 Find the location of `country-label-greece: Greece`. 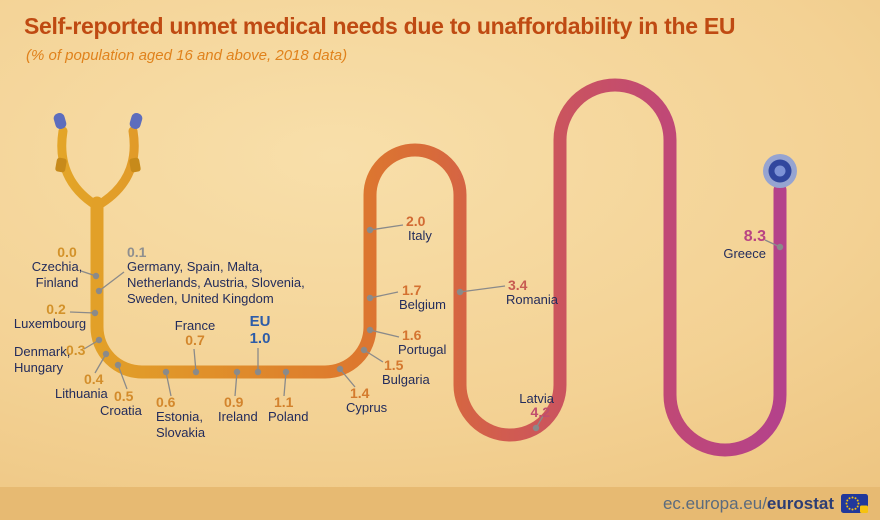

country-label-greece: Greece is located at coordinates (744, 253).